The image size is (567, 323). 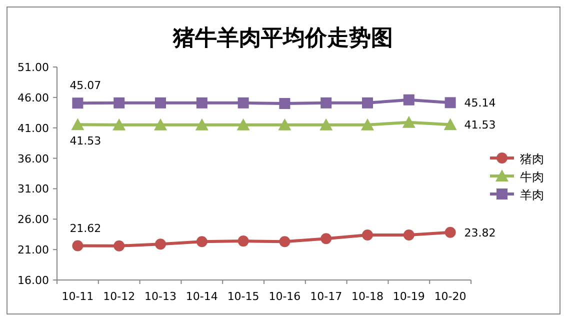 I want to click on y-tick-label: 16.00, so click(x=33, y=280).